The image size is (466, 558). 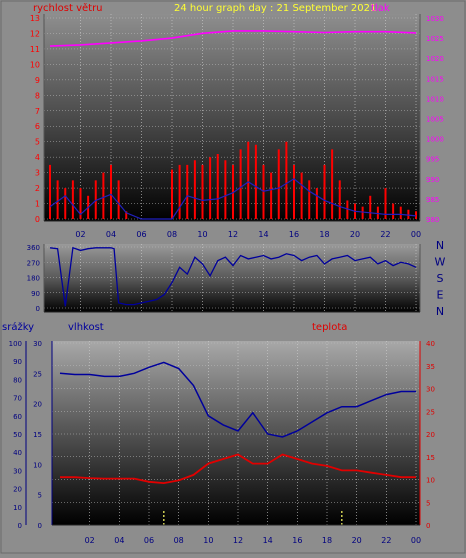 I want to click on direction-y-tick-label: 180, so click(x=33, y=279).